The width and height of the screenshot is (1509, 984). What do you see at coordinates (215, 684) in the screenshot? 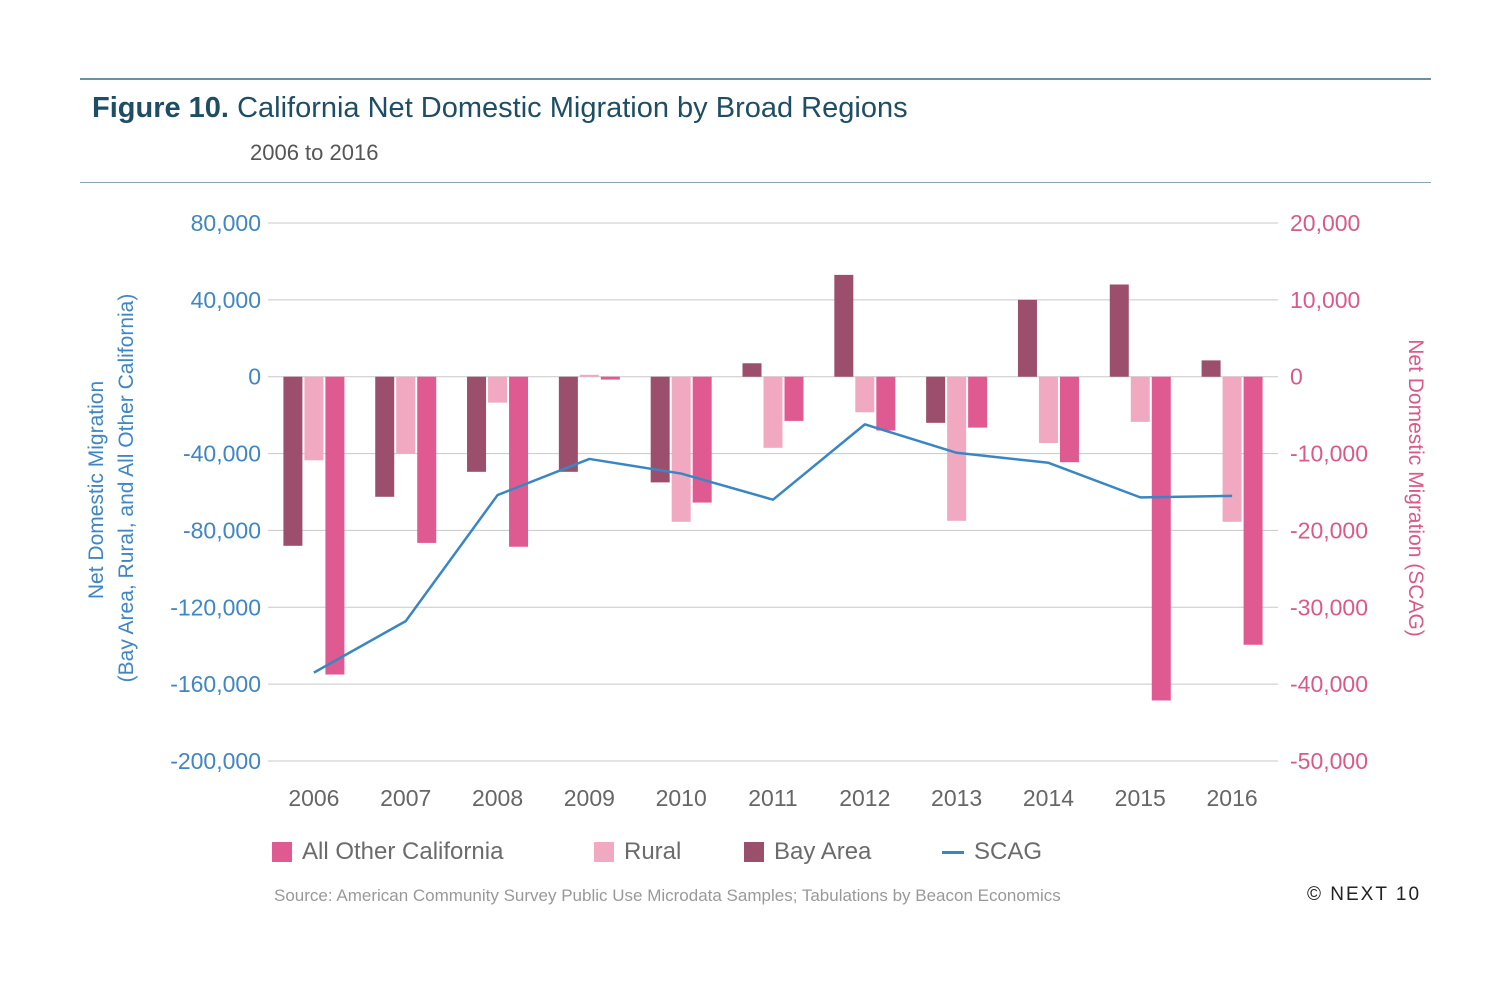
I see `left-tick-label: -160,000` at bounding box center [215, 684].